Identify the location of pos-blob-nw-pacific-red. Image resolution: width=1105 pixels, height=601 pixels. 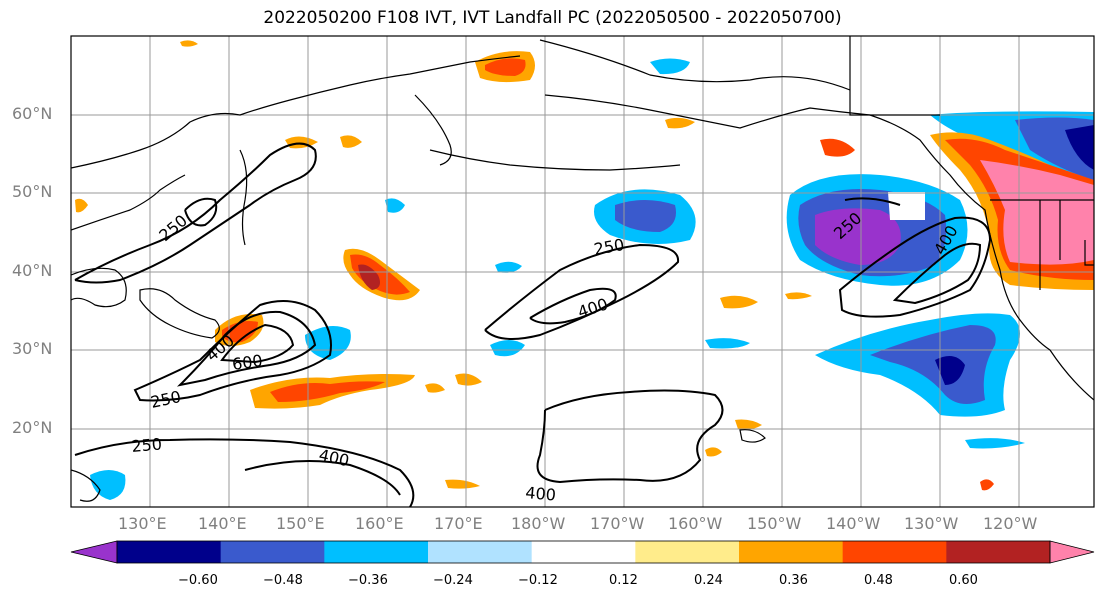
(380, 274).